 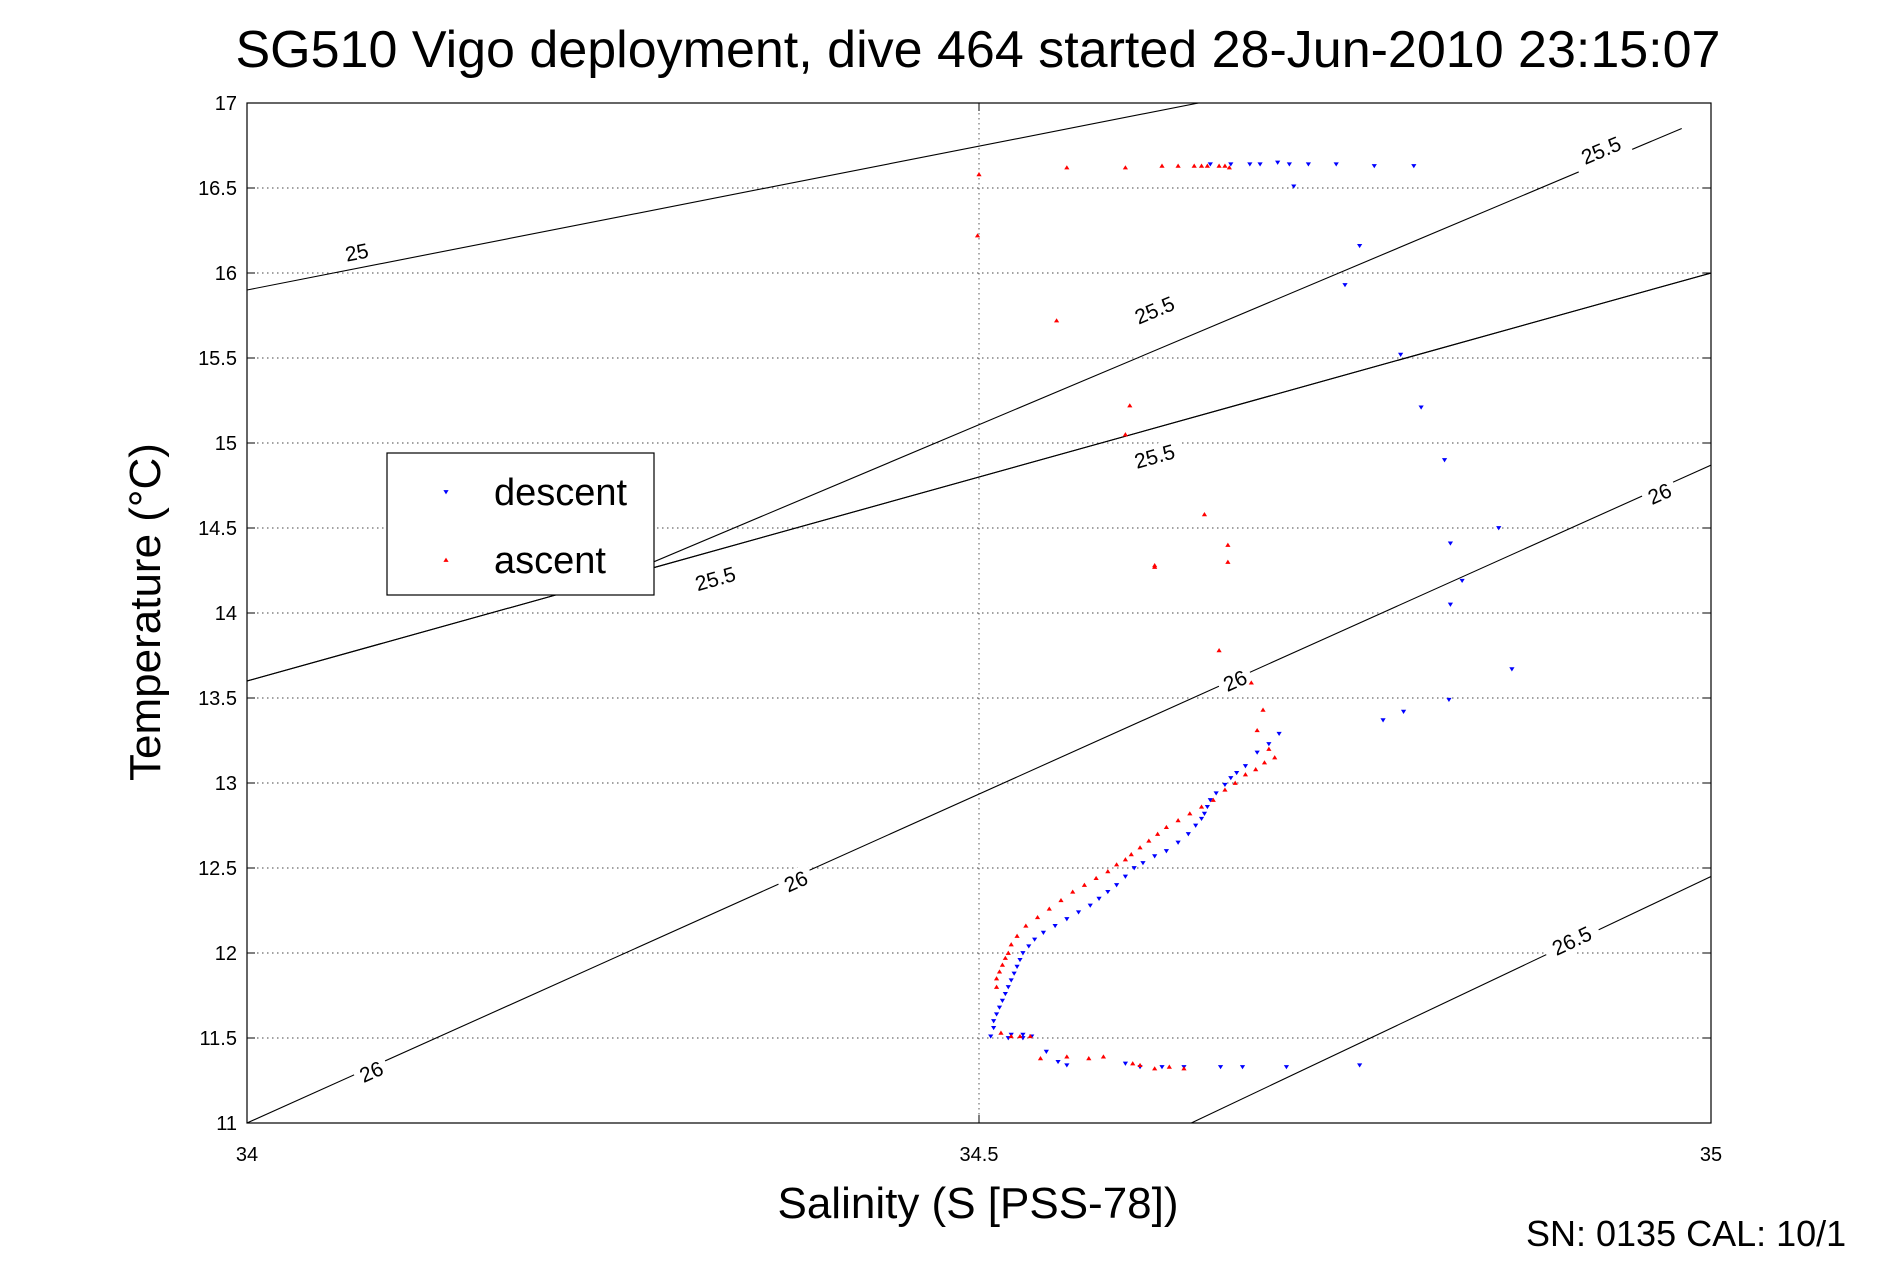 I want to click on y-tick-label: 12.5, so click(x=217, y=869).